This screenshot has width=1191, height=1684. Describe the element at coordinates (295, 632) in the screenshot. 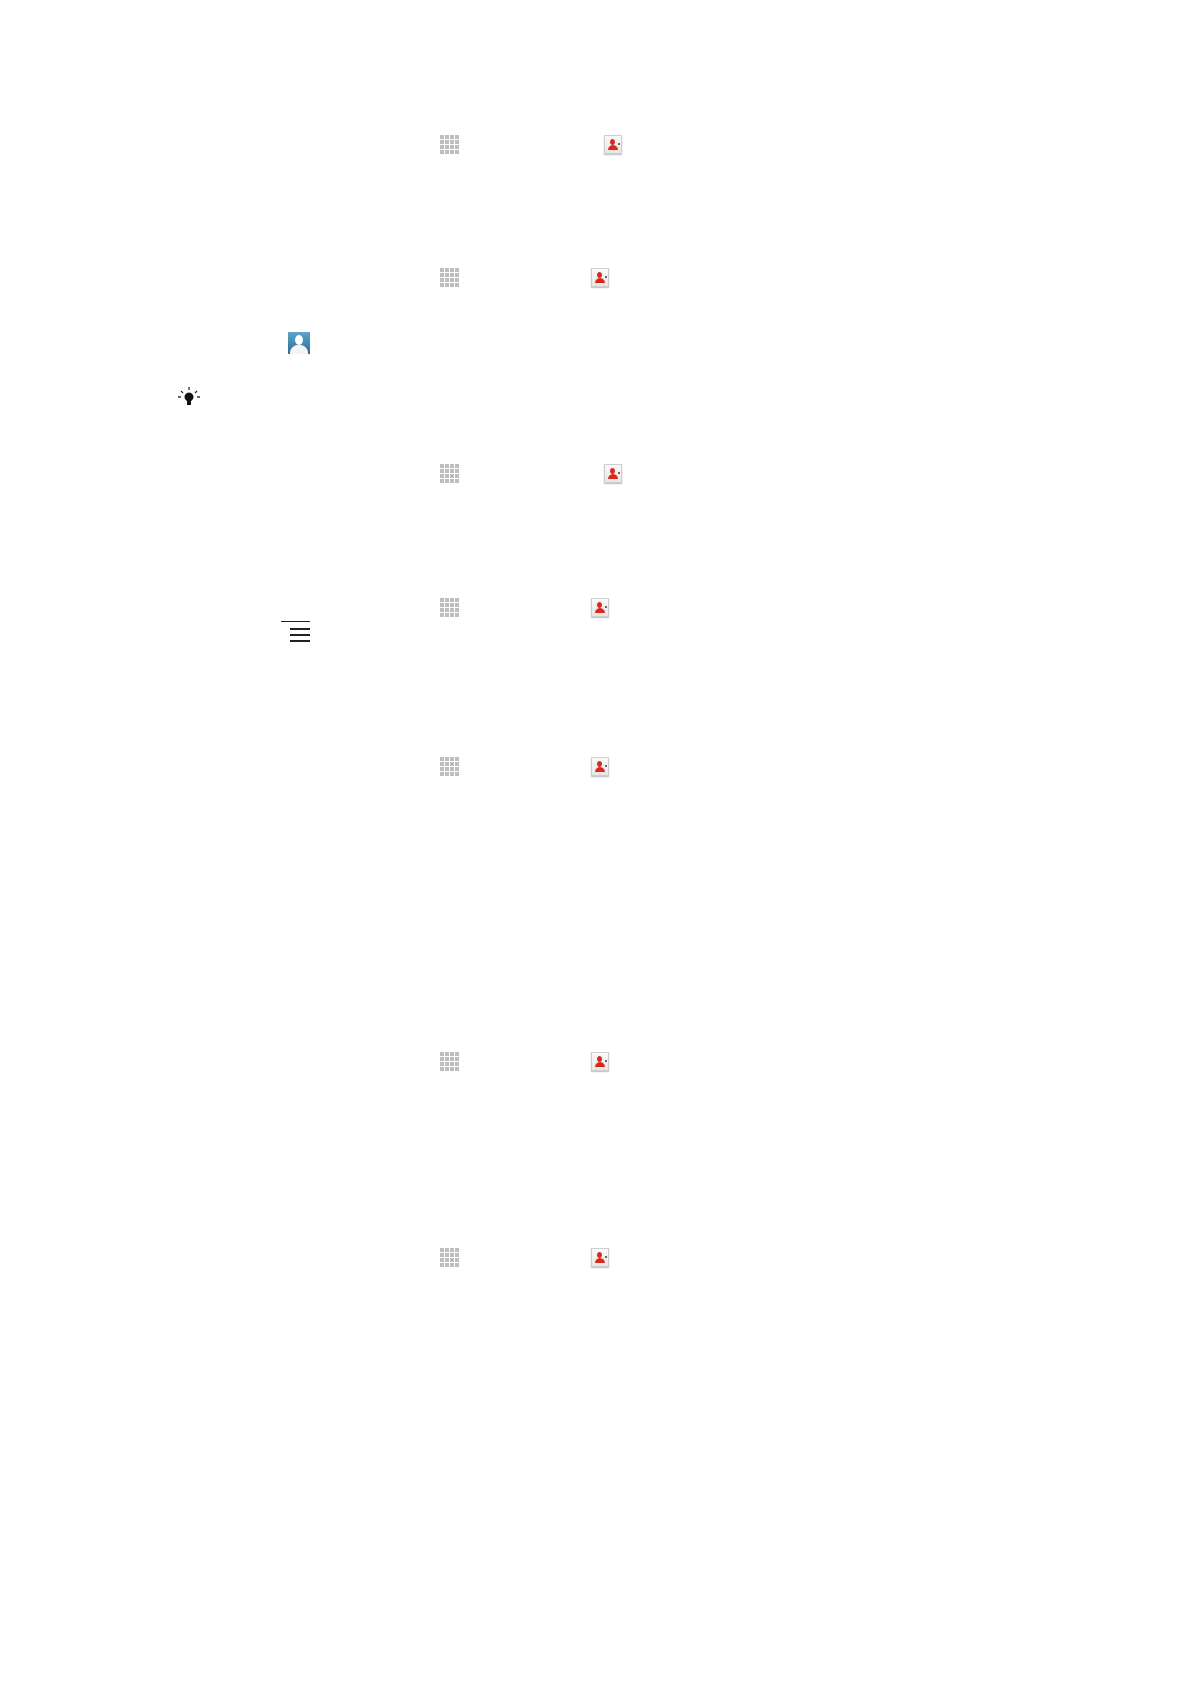

I see `menu-icon` at that location.